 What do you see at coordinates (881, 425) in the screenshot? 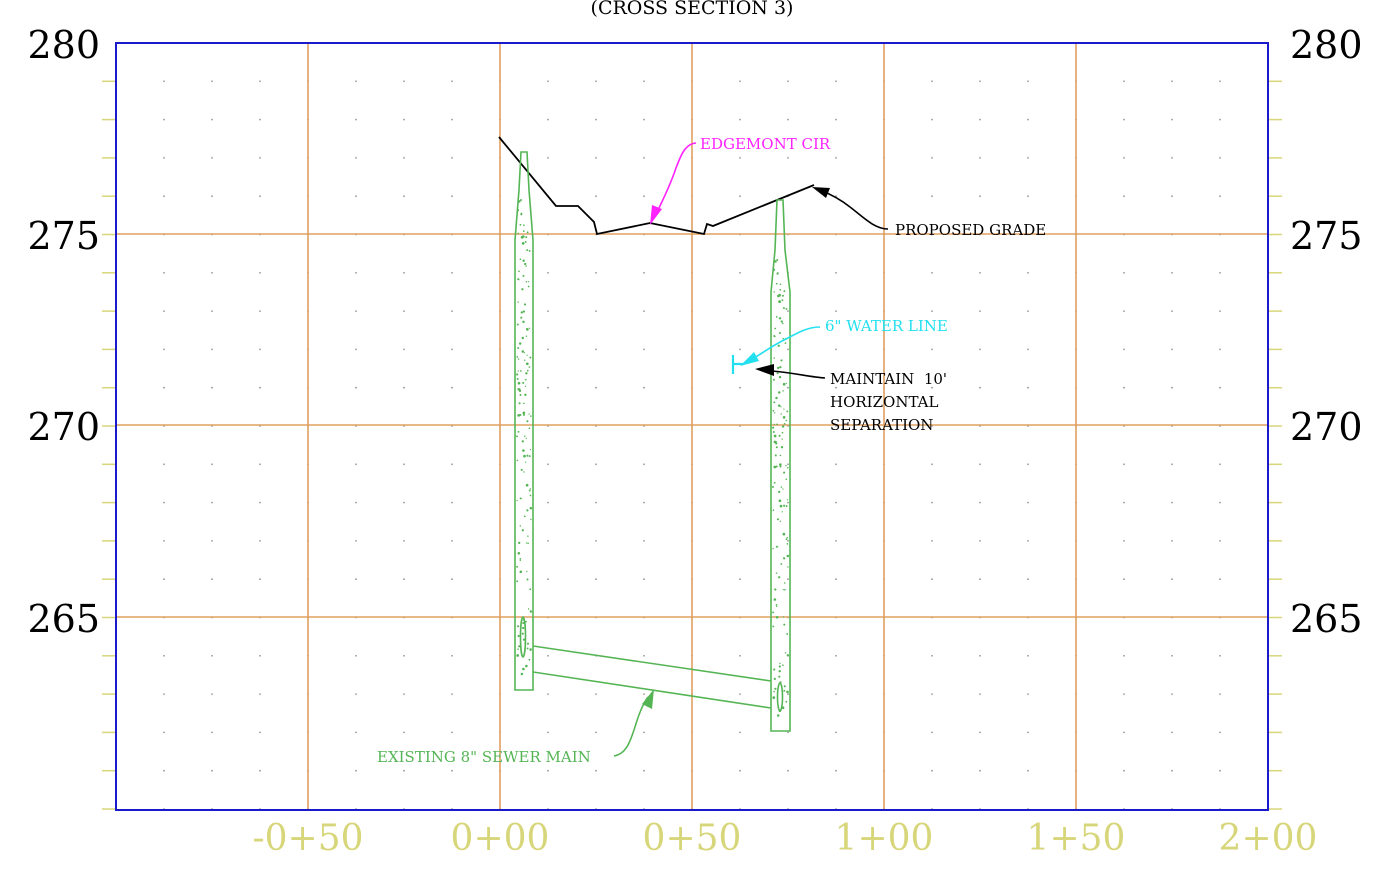
I see `separation-label-line3: SEPARATION` at bounding box center [881, 425].